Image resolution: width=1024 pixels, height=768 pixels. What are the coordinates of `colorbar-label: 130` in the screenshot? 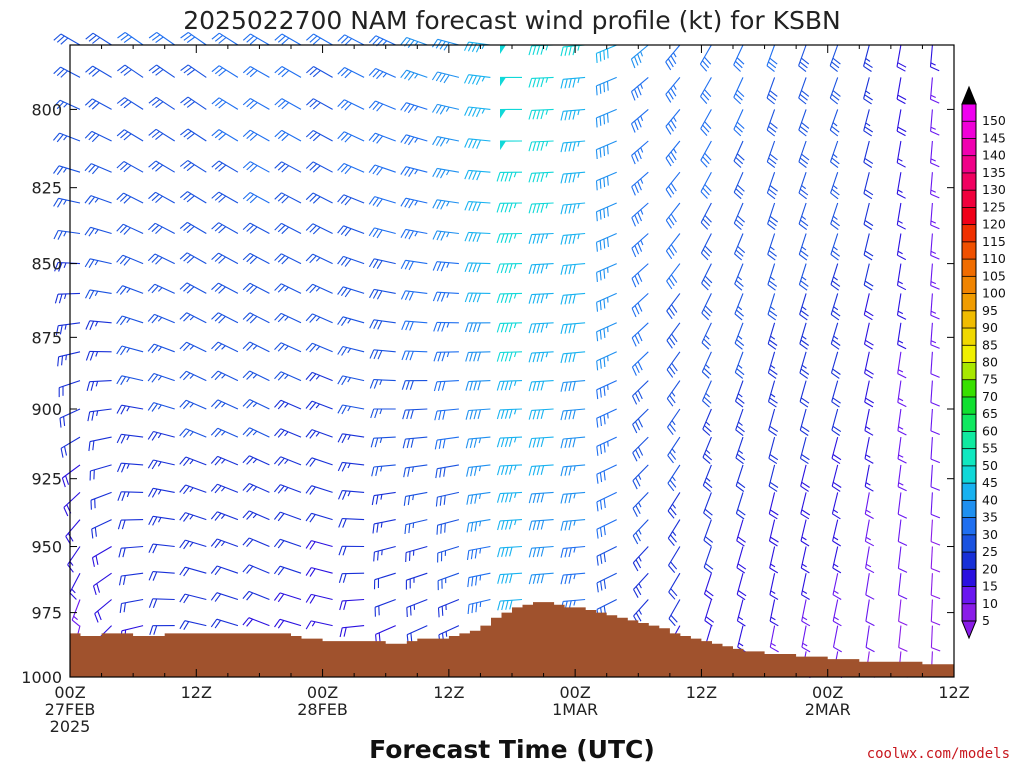 It's located at (994, 189).